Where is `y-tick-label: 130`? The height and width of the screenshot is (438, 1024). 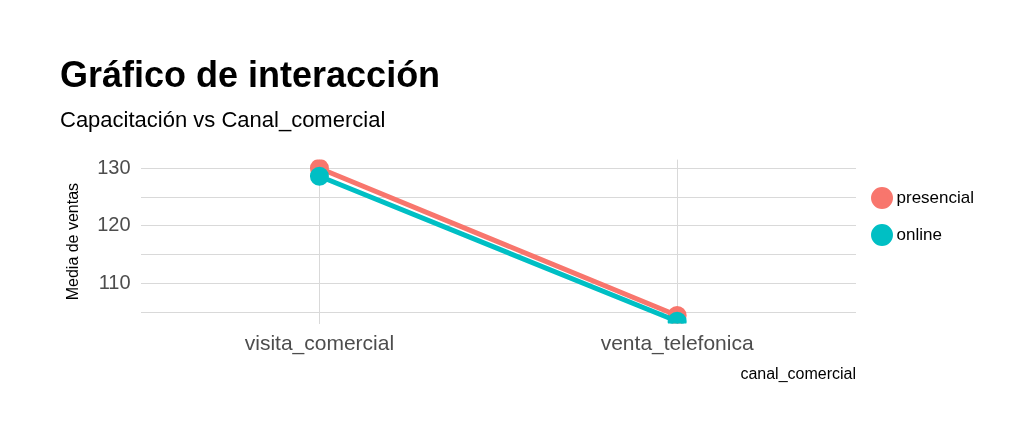 y-tick-label: 130 is located at coordinates (114, 166).